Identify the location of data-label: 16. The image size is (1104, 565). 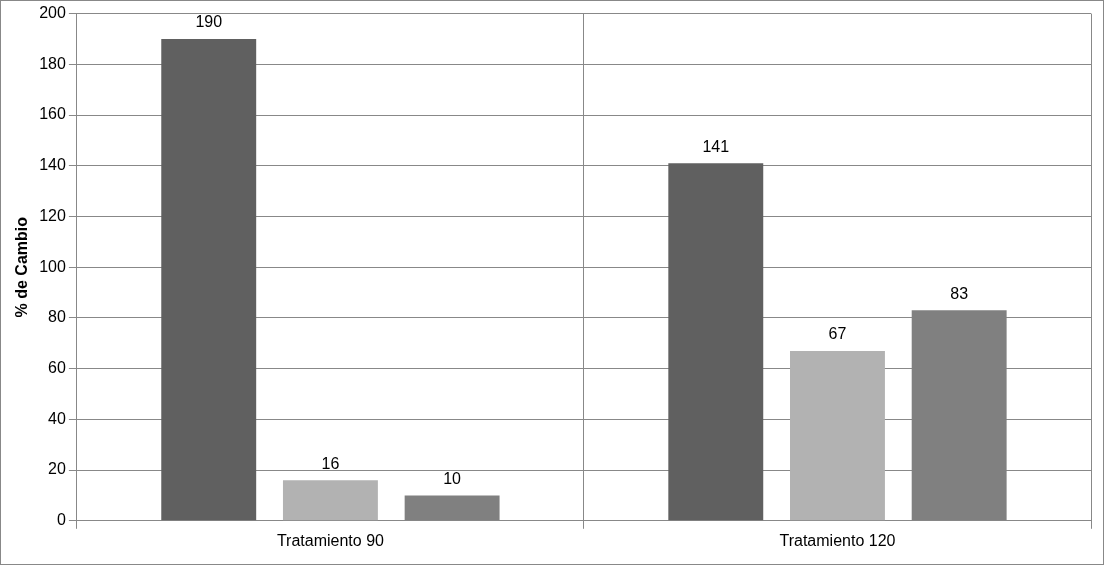
(330, 463).